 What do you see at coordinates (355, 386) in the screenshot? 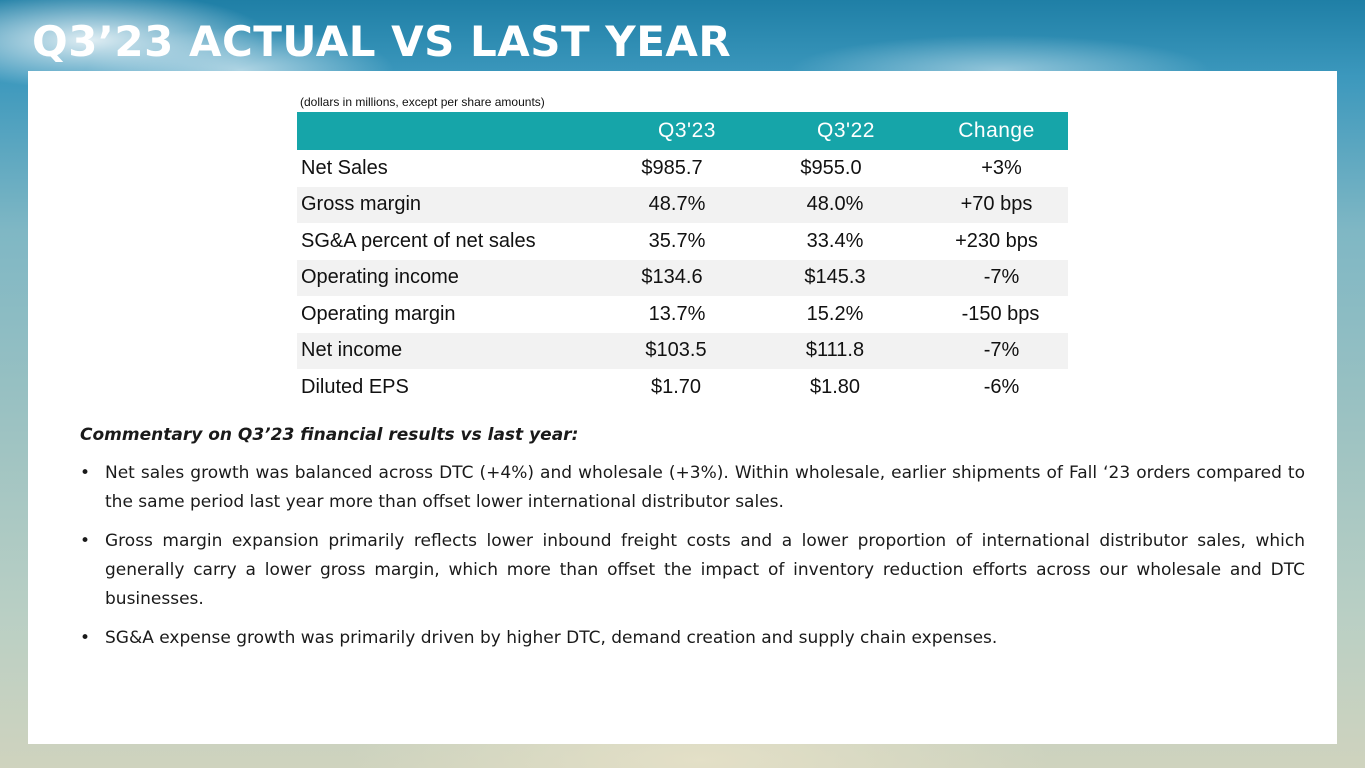
I see `row-label: Diluted EPS` at bounding box center [355, 386].